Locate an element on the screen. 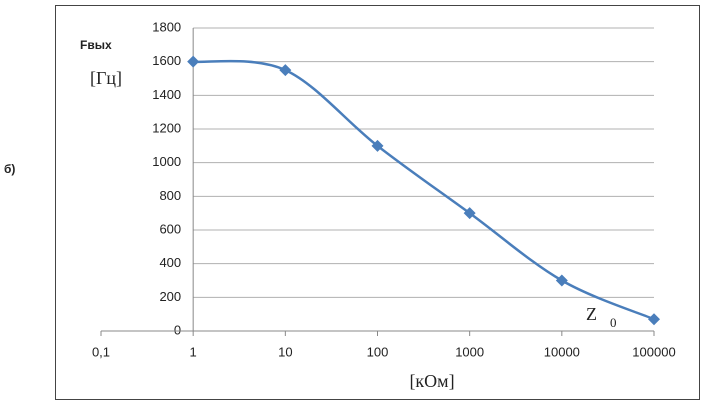 Image resolution: width=709 pixels, height=405 pixels. annotation-sub: 0 is located at coordinates (613, 322).